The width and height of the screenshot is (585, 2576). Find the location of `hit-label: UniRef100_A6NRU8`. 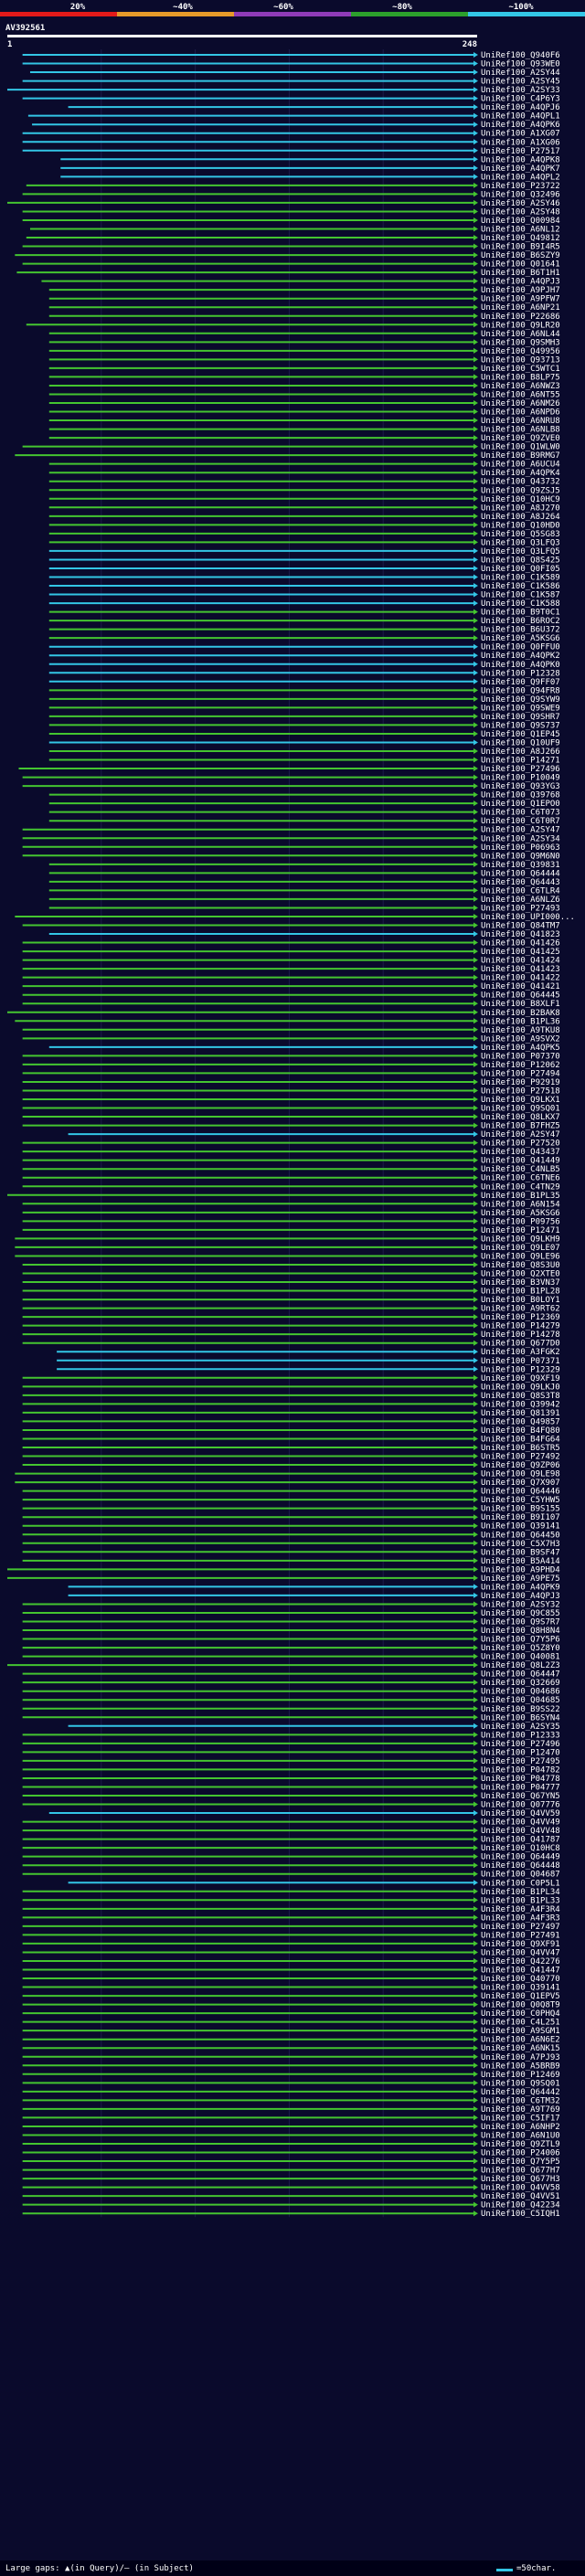

hit-label: UniRef100_A6NRU8 is located at coordinates (520, 421).